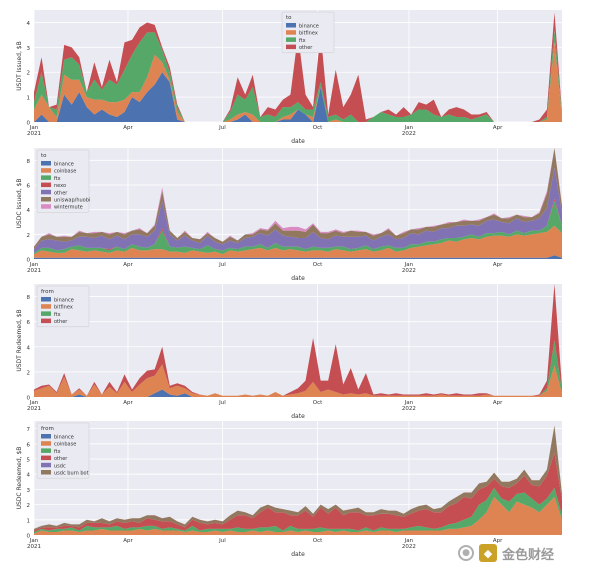  What do you see at coordinates (71, 474) in the screenshot?
I see `legend-entry: usdc burn bot` at bounding box center [71, 474].